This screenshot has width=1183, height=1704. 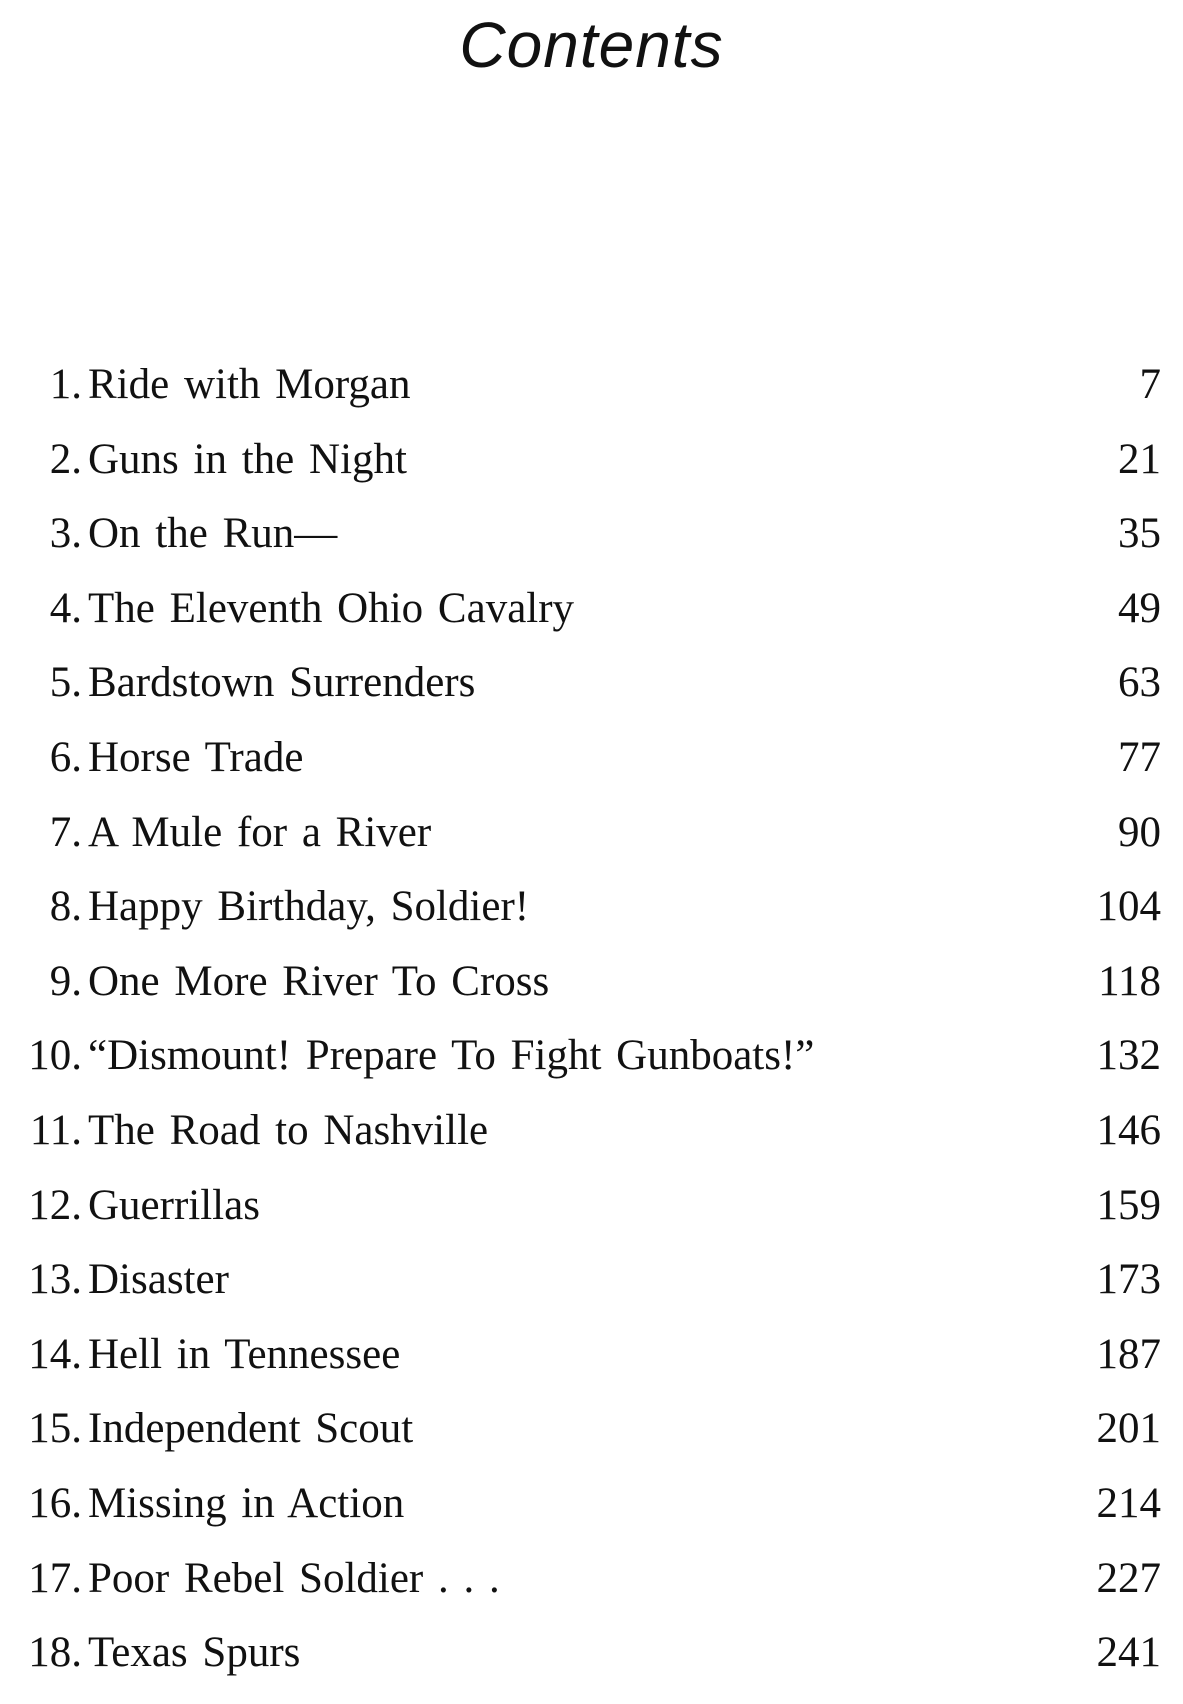 I want to click on chapter-title: One More River To Cross, so click(x=319, y=981).